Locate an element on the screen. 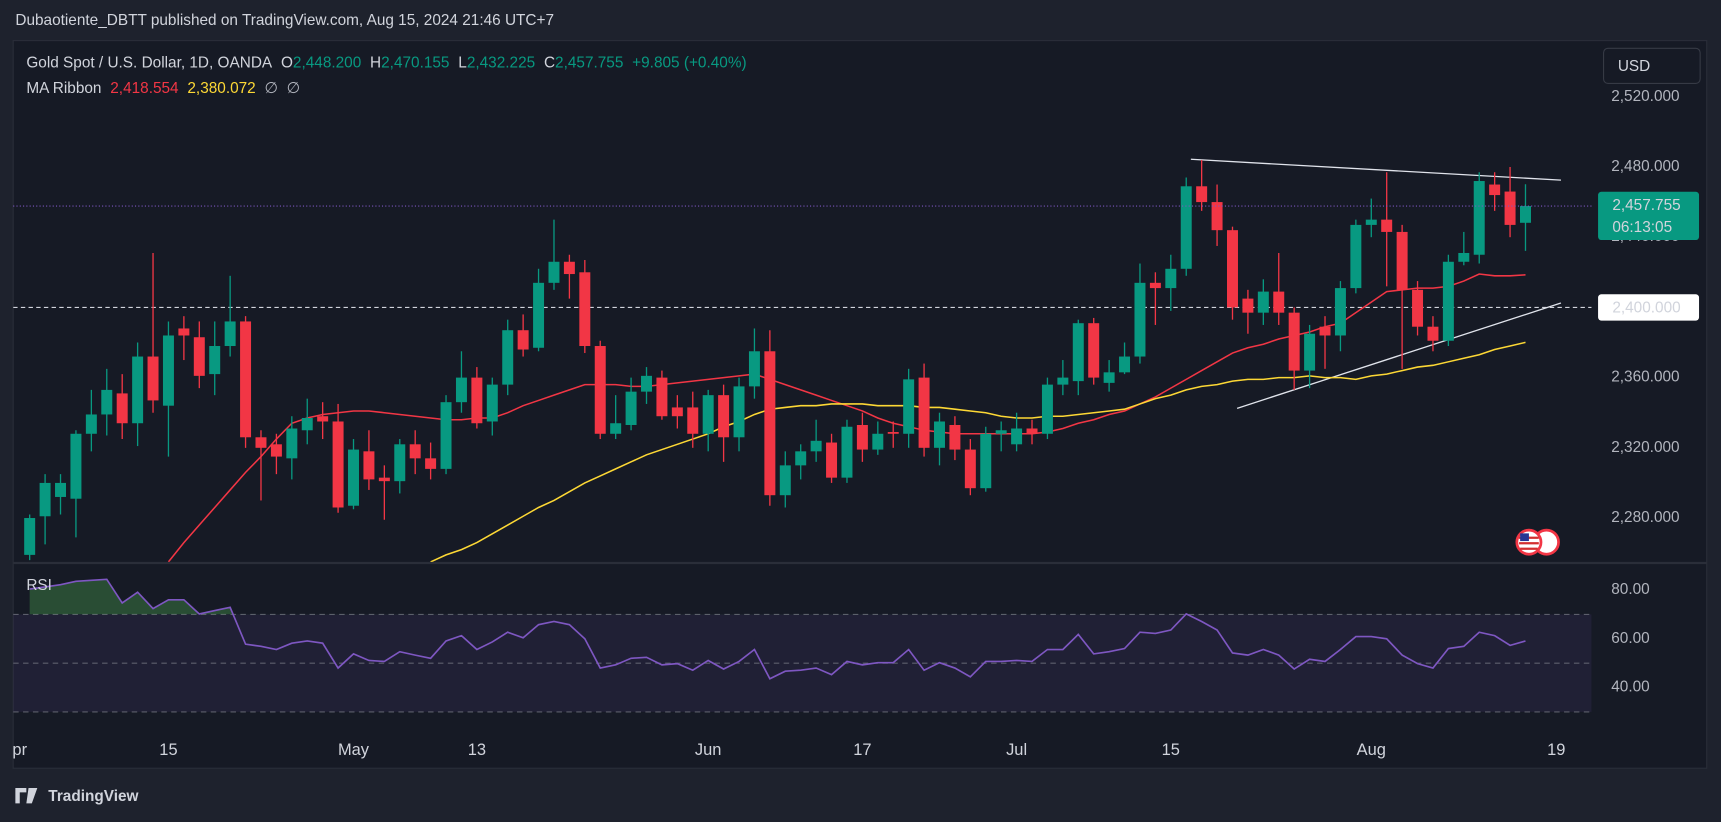 The height and width of the screenshot is (822, 1721). level-badge is located at coordinates (1649, 307).